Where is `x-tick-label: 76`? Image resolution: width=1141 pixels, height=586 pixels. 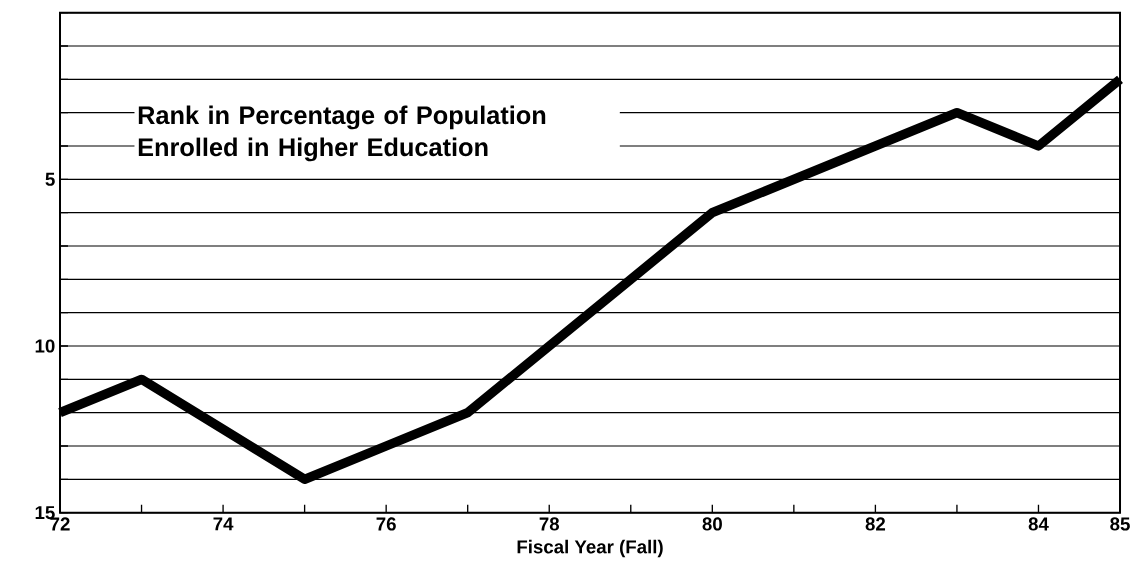 x-tick-label: 76 is located at coordinates (386, 524).